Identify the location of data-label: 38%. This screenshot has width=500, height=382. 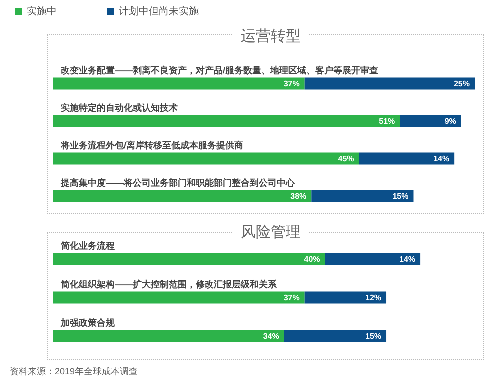
(298, 196).